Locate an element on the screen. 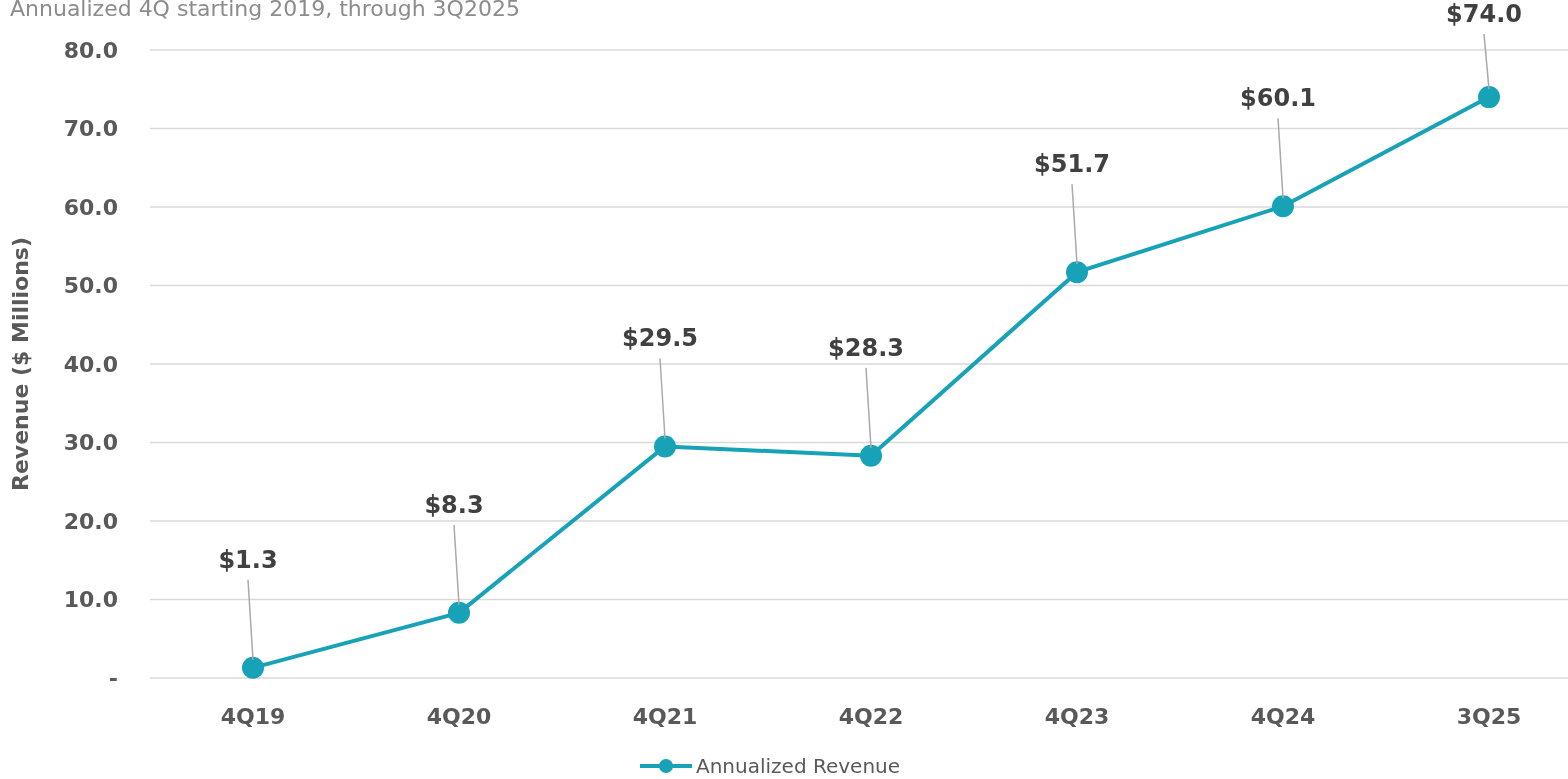  y-tick-label: 80.0 is located at coordinates (90, 50).